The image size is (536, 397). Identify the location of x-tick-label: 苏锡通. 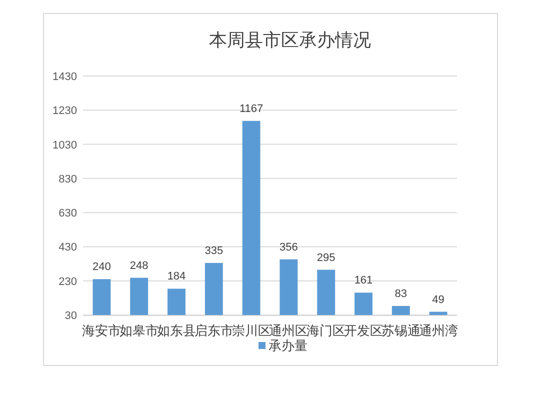
(400, 330).